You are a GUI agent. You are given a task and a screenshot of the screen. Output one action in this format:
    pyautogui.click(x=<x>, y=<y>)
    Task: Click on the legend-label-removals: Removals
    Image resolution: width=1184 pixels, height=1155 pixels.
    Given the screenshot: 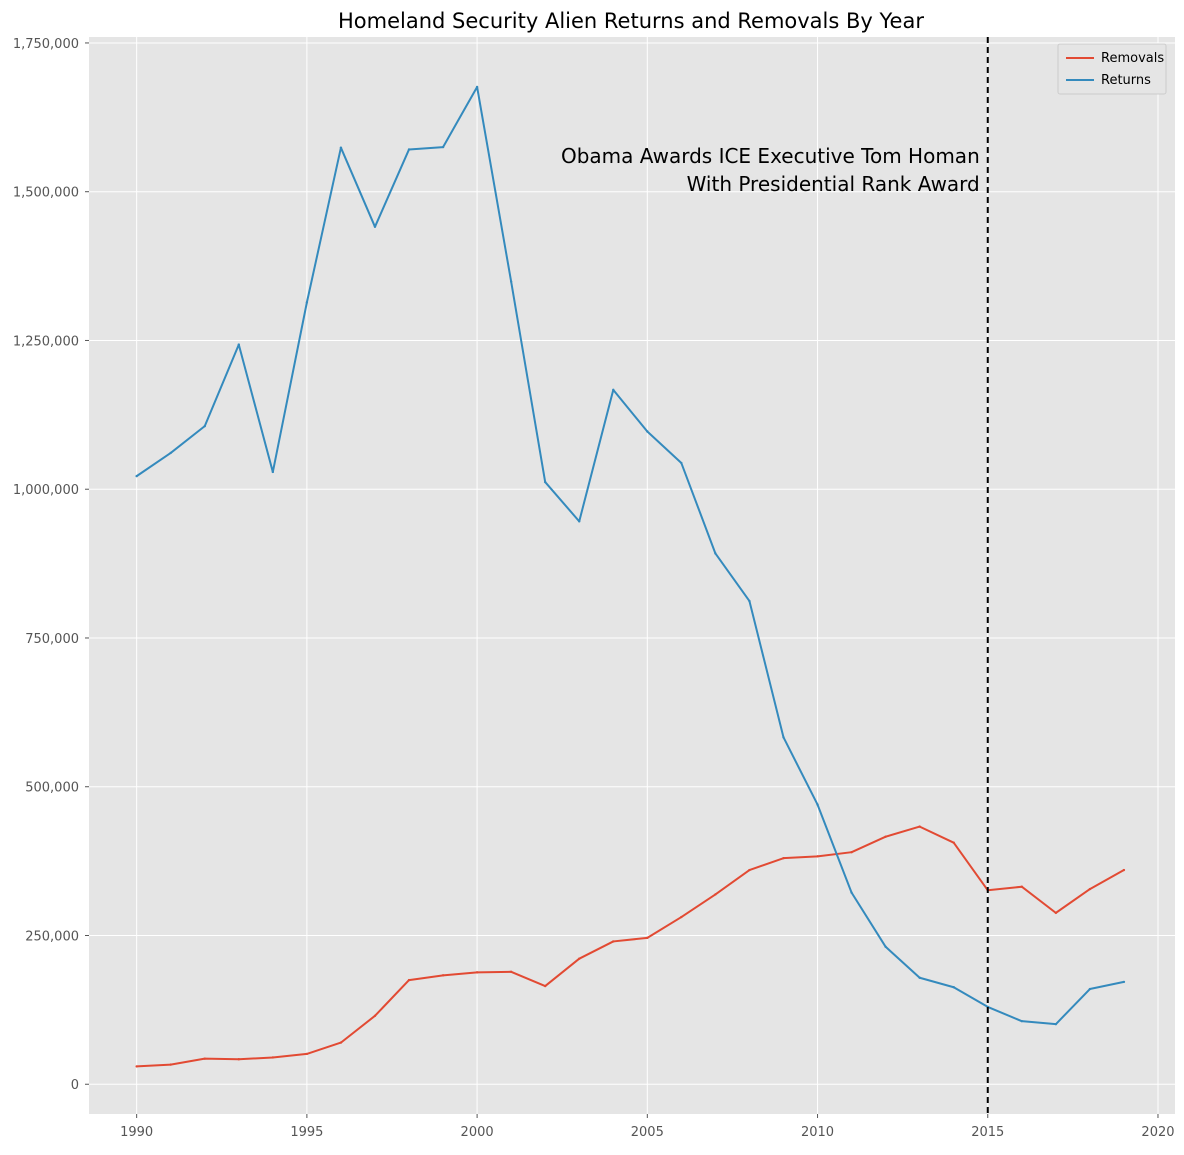 What is the action you would take?
    pyautogui.click(x=1132, y=58)
    